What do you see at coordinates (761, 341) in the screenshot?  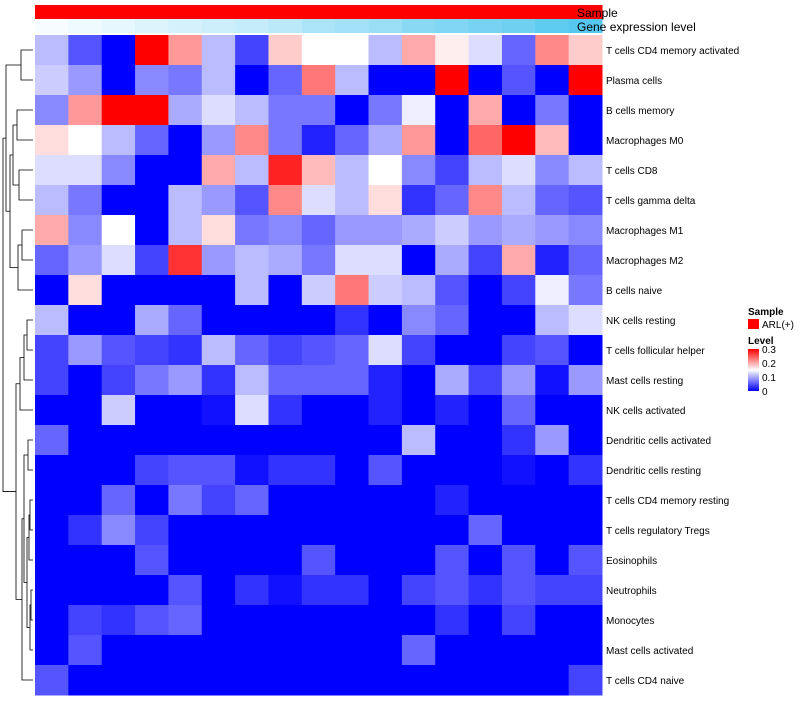 I see `legend-level-title: Level` at bounding box center [761, 341].